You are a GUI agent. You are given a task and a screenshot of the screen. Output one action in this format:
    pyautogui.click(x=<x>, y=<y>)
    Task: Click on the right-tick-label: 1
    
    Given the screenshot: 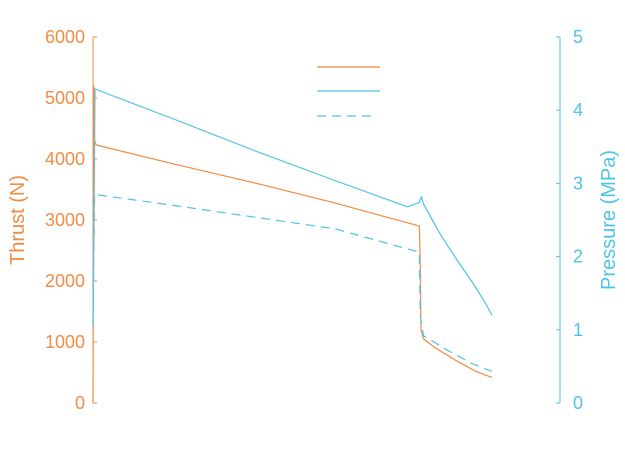 What is the action you would take?
    pyautogui.click(x=578, y=330)
    